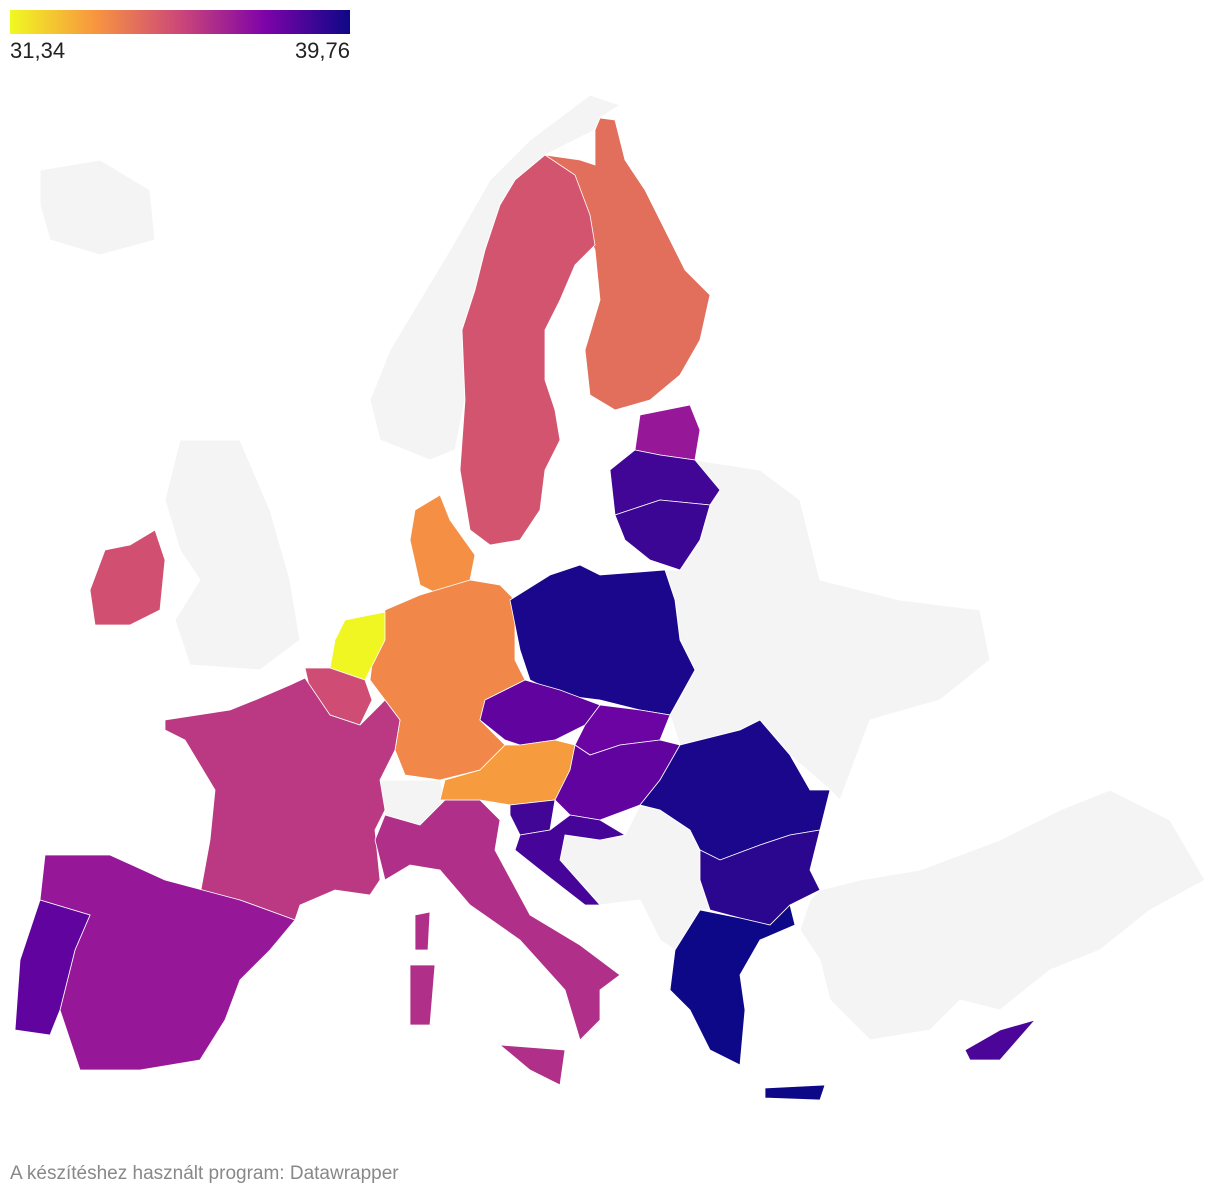 The height and width of the screenshot is (1198, 1220). Describe the element at coordinates (52, 967) in the screenshot. I see `country-portugal` at that location.